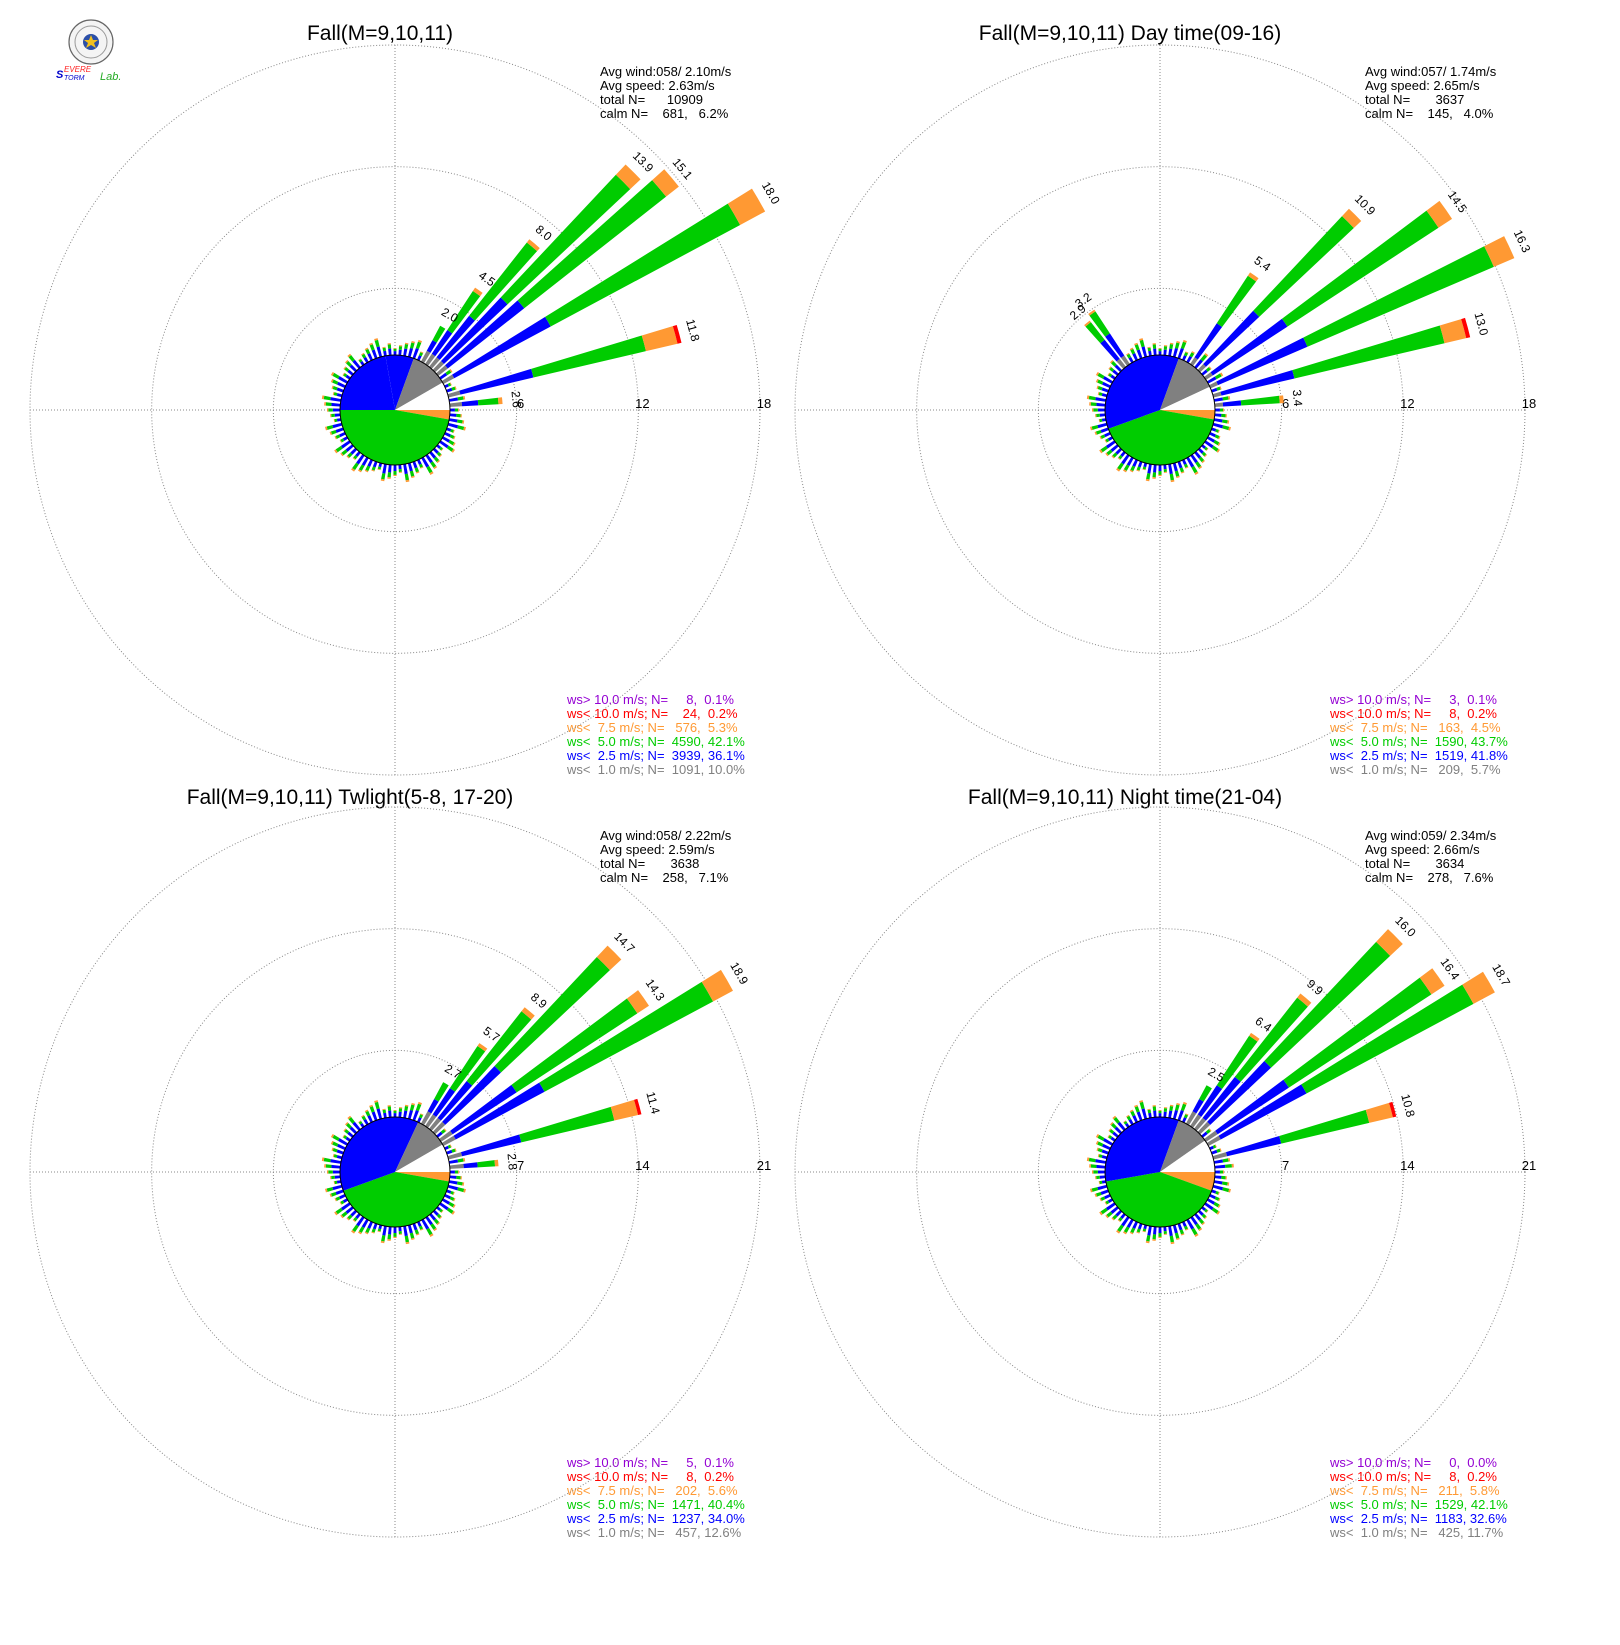 This screenshot has width=1620, height=1645. I want to click on stat-line-4: calm N= 681, 6.2%, so click(664, 113).